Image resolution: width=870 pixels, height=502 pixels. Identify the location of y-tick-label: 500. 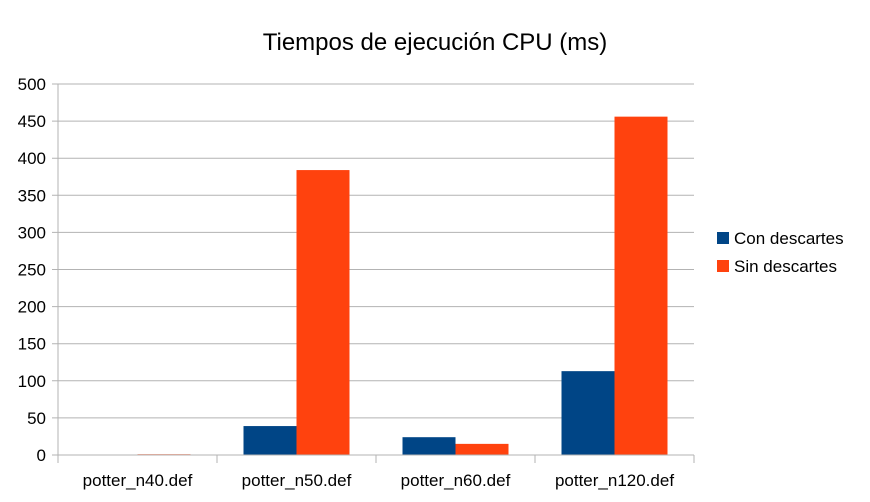
(32, 84).